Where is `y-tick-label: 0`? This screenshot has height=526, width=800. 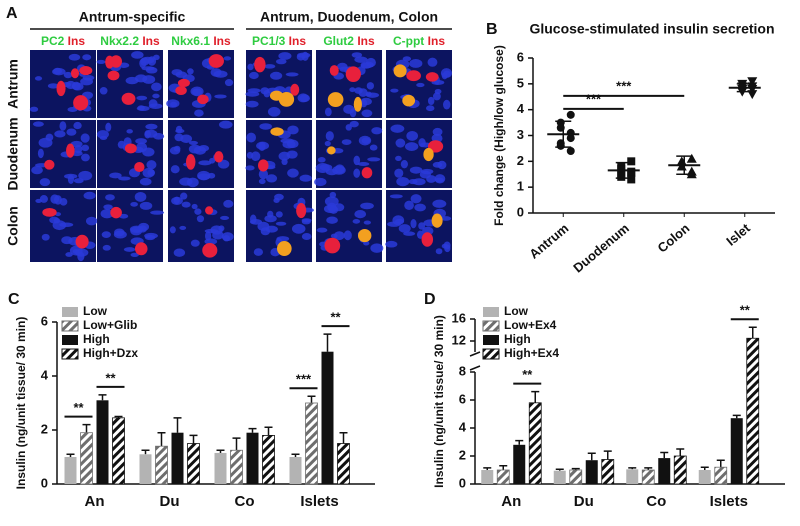
y-tick-label: 0 is located at coordinates (44, 482).